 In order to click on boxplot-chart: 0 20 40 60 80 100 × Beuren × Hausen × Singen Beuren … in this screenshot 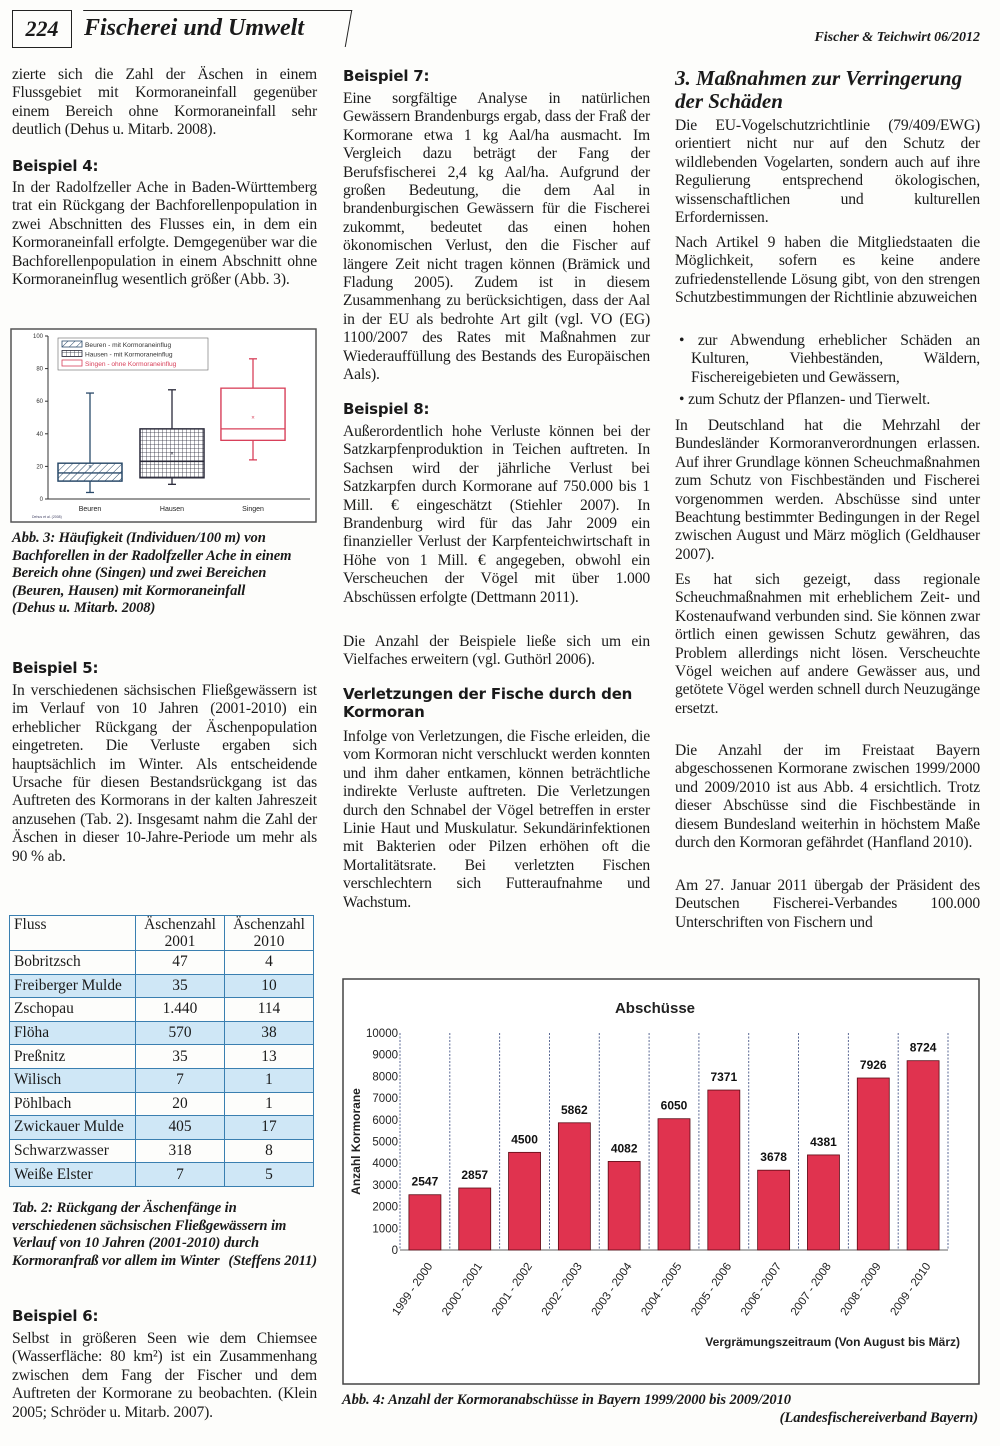, I will do `click(163, 425)`.